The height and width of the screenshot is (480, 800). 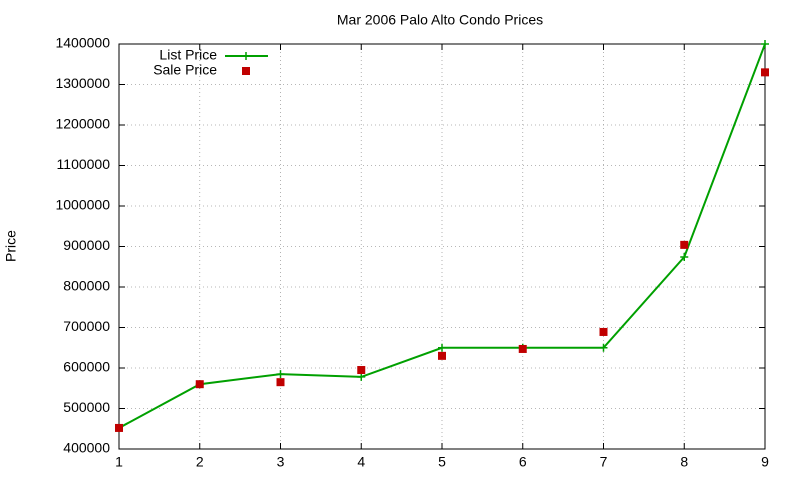 I want to click on x-tick-label: 9, so click(x=765, y=462).